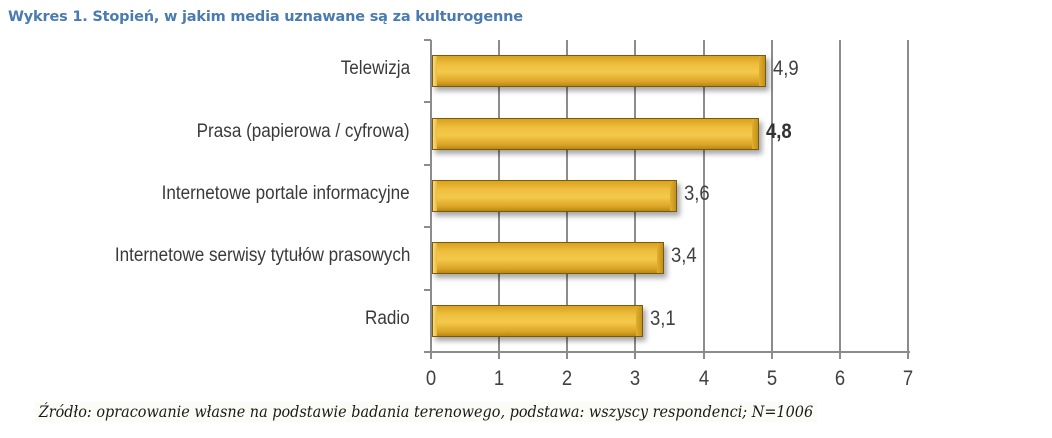  Describe the element at coordinates (779, 131) in the screenshot. I see `value-label: 4,8` at that location.